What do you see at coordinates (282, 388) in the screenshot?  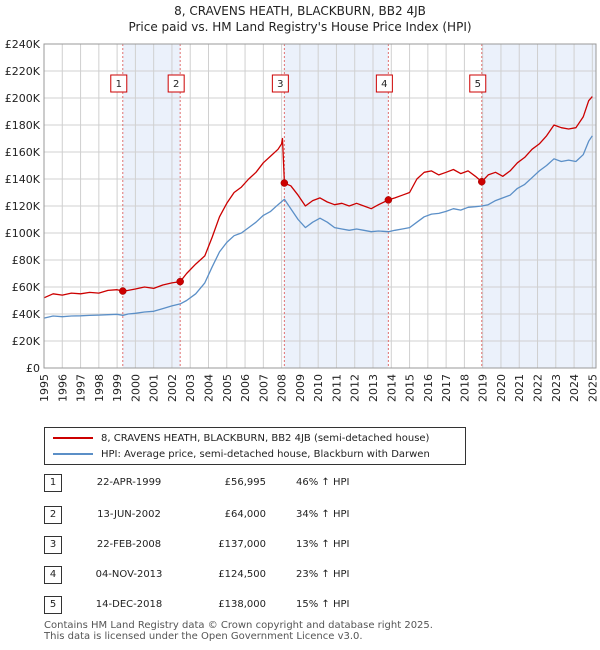 I see `x-tick-label: 2008` at bounding box center [282, 388].